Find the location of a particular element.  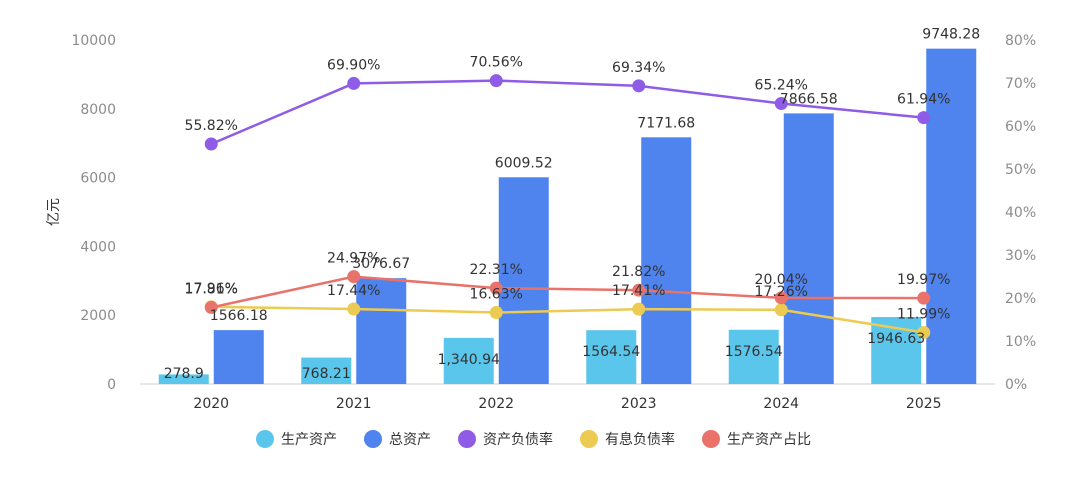

point-label-生产资产占比: 20.04% is located at coordinates (781, 280).